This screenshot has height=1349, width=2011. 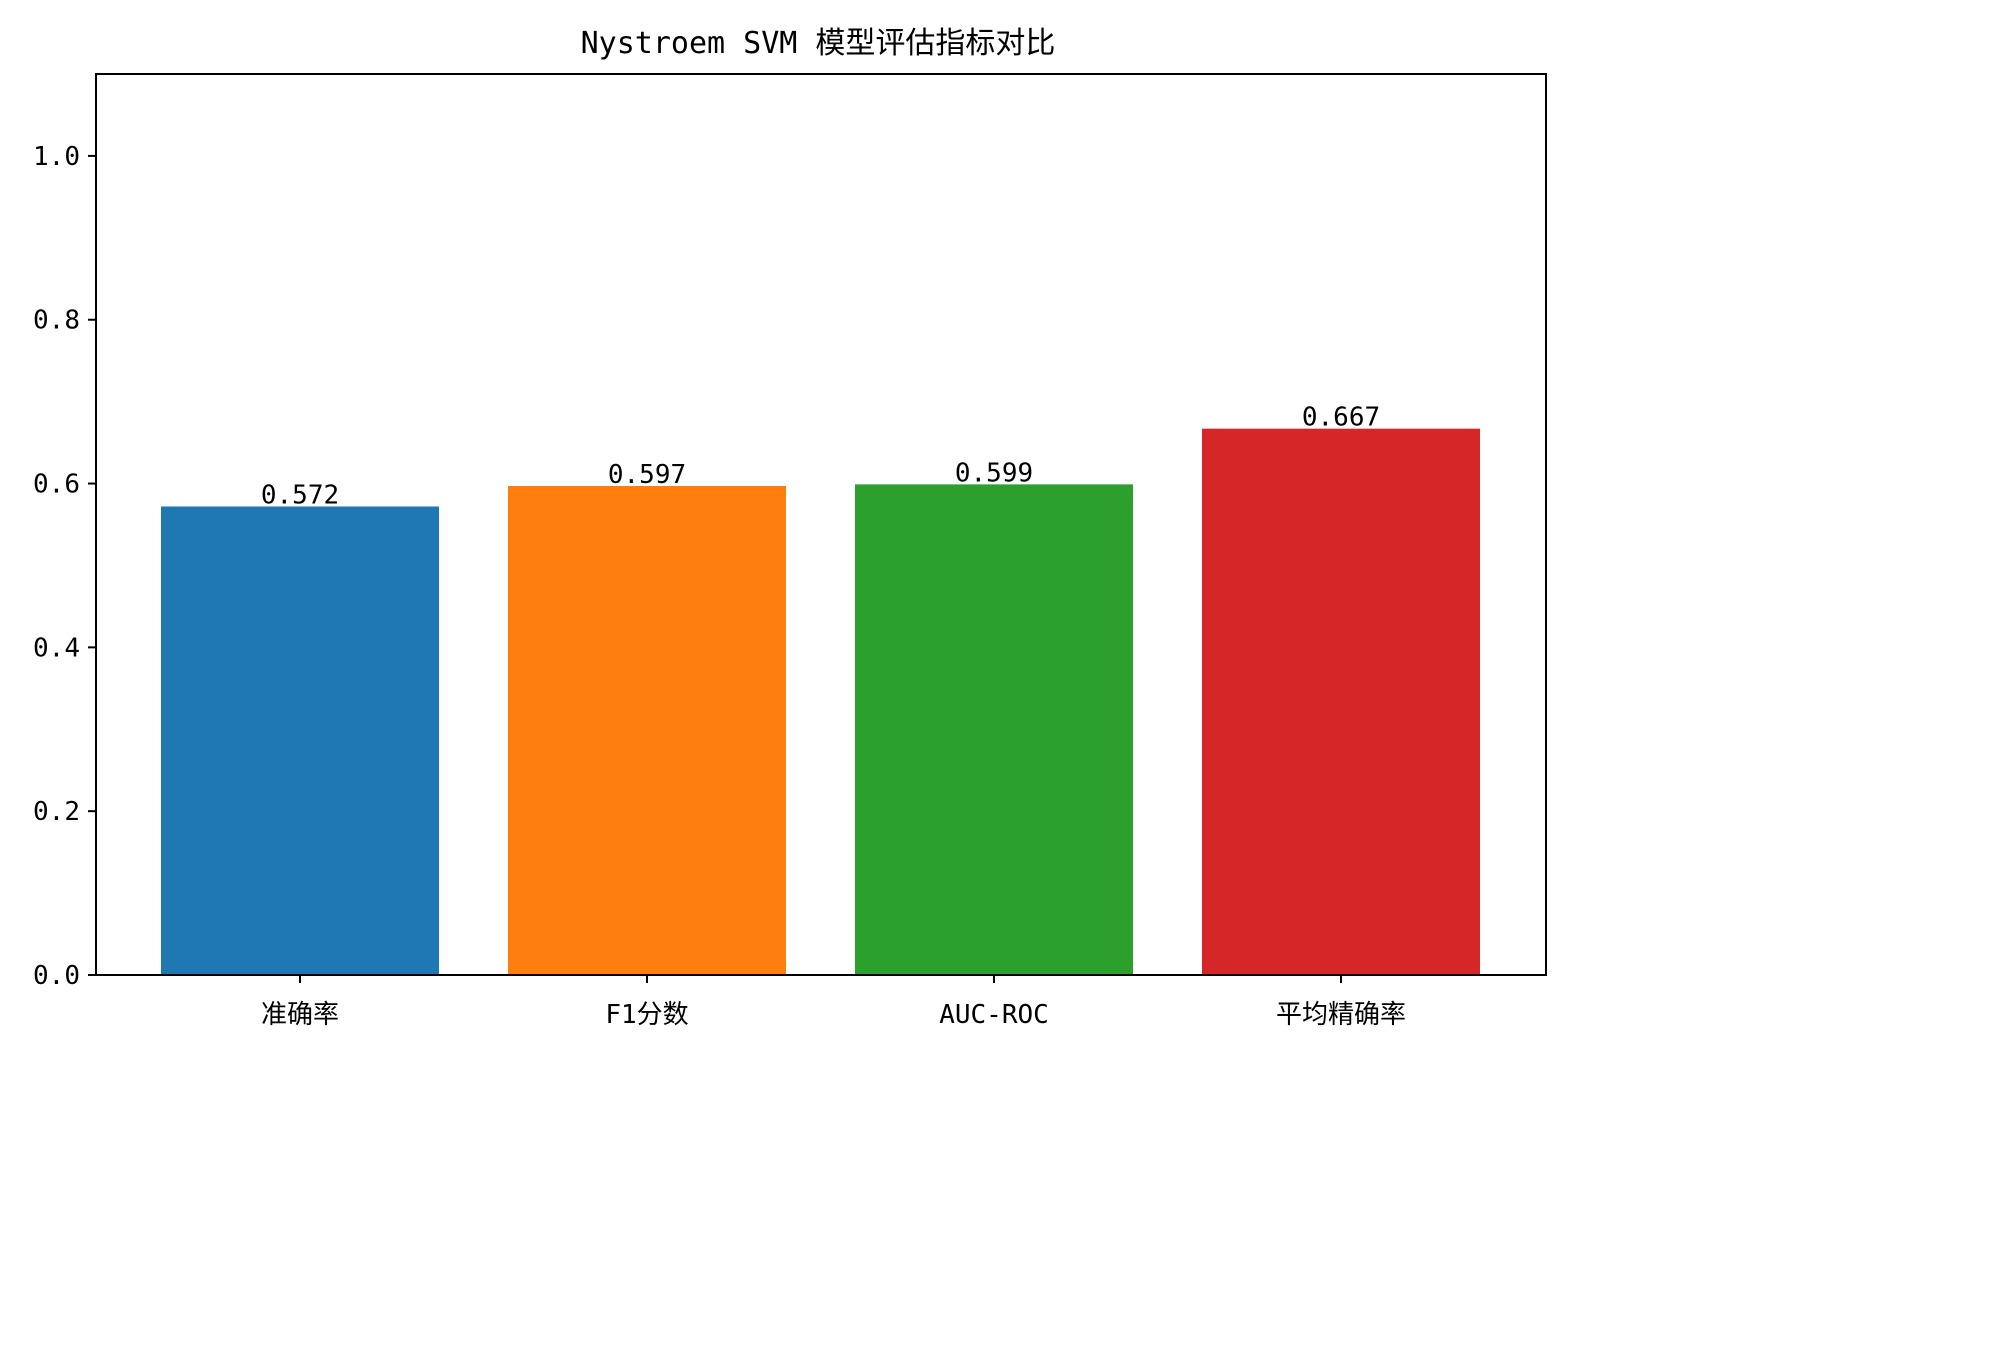 What do you see at coordinates (64, 566) in the screenshot?
I see `y-axis: 0.0 0.2 0.4 0.6 0.8 1.0` at bounding box center [64, 566].